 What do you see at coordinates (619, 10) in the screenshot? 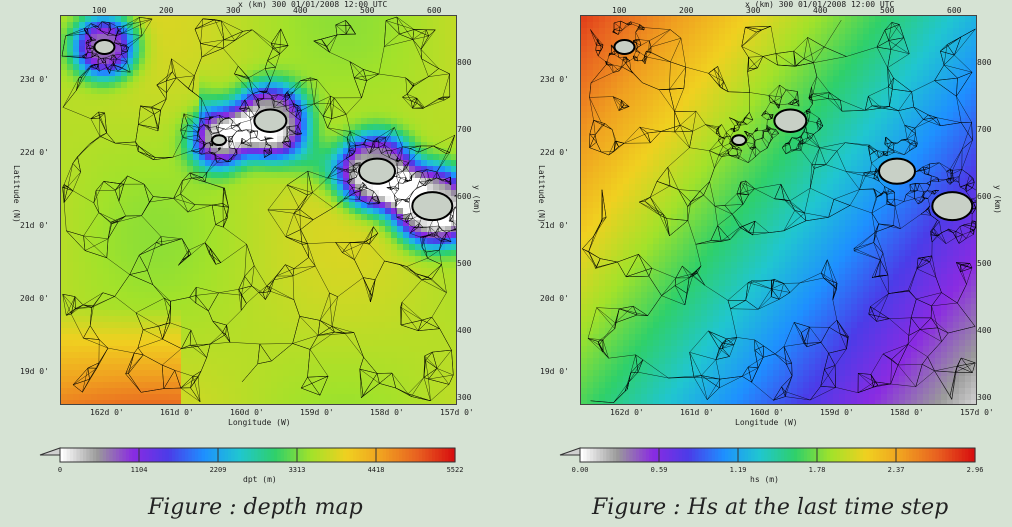
I see `x2-tick-label: 100` at bounding box center [619, 10].